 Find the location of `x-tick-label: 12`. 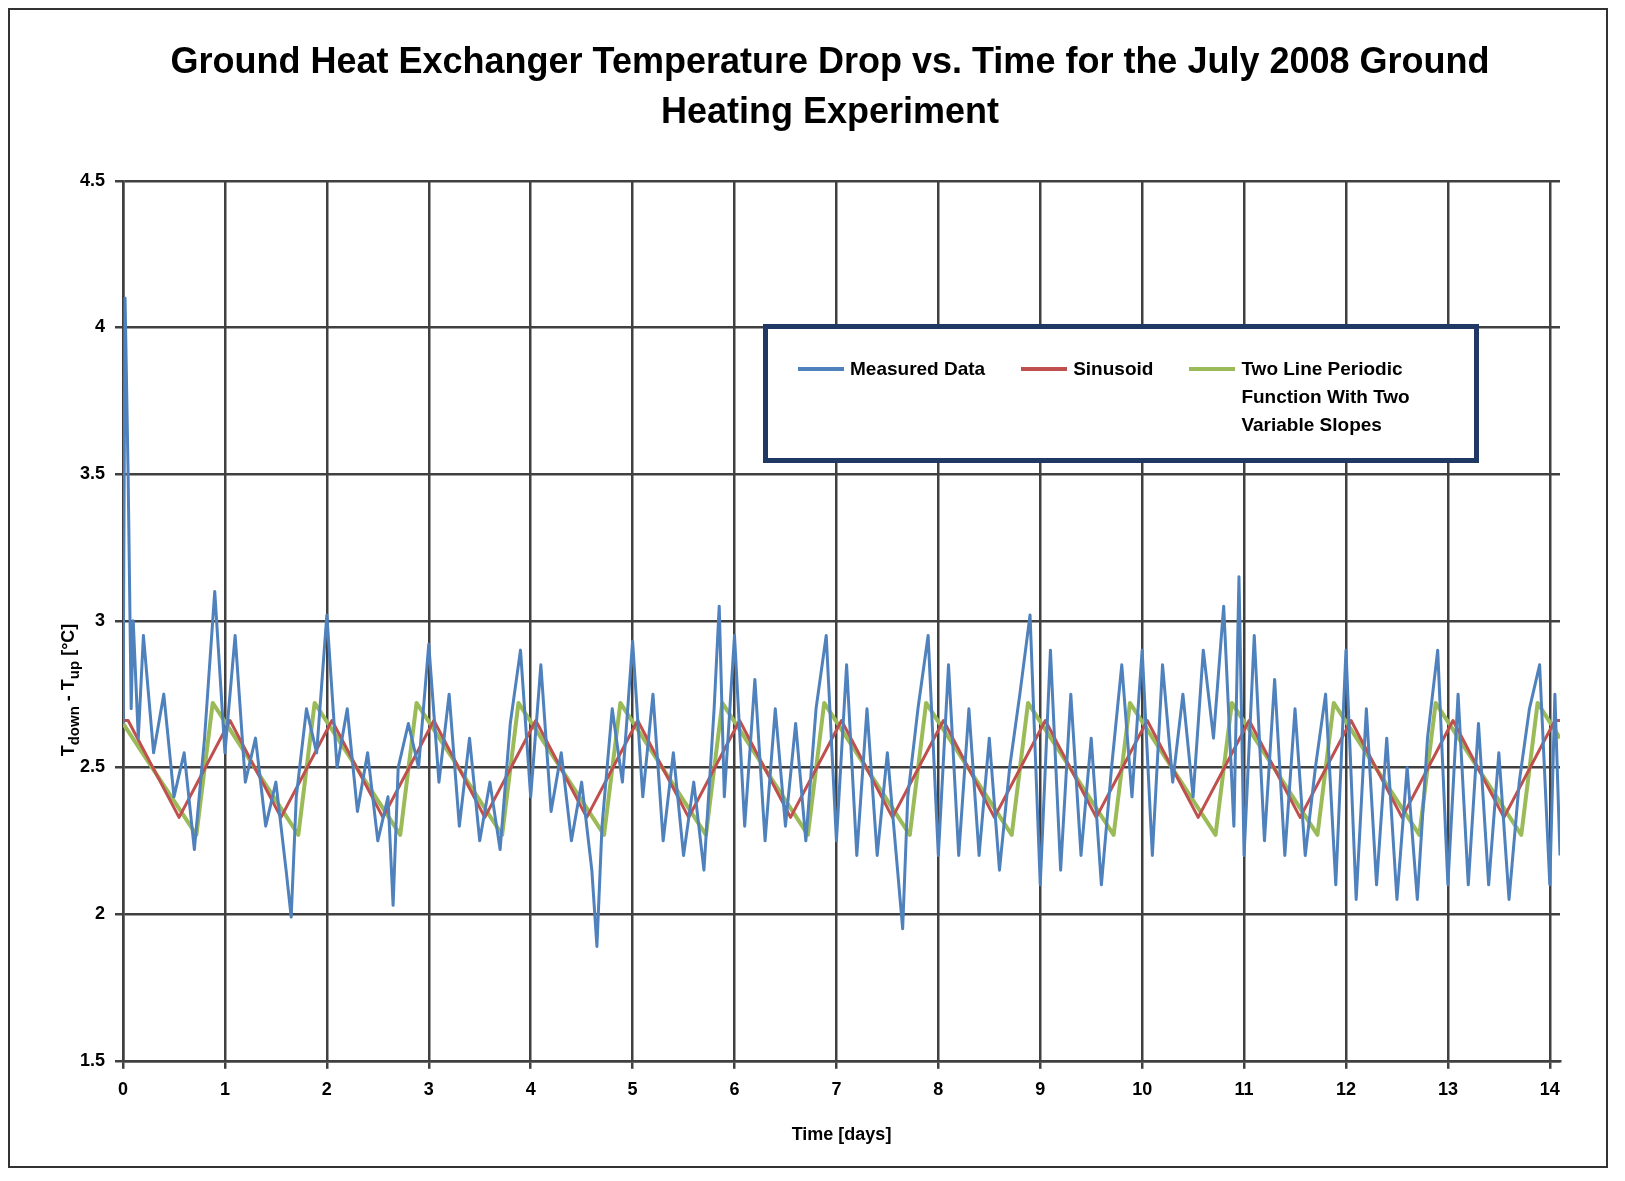

x-tick-label: 12 is located at coordinates (1345, 1088).